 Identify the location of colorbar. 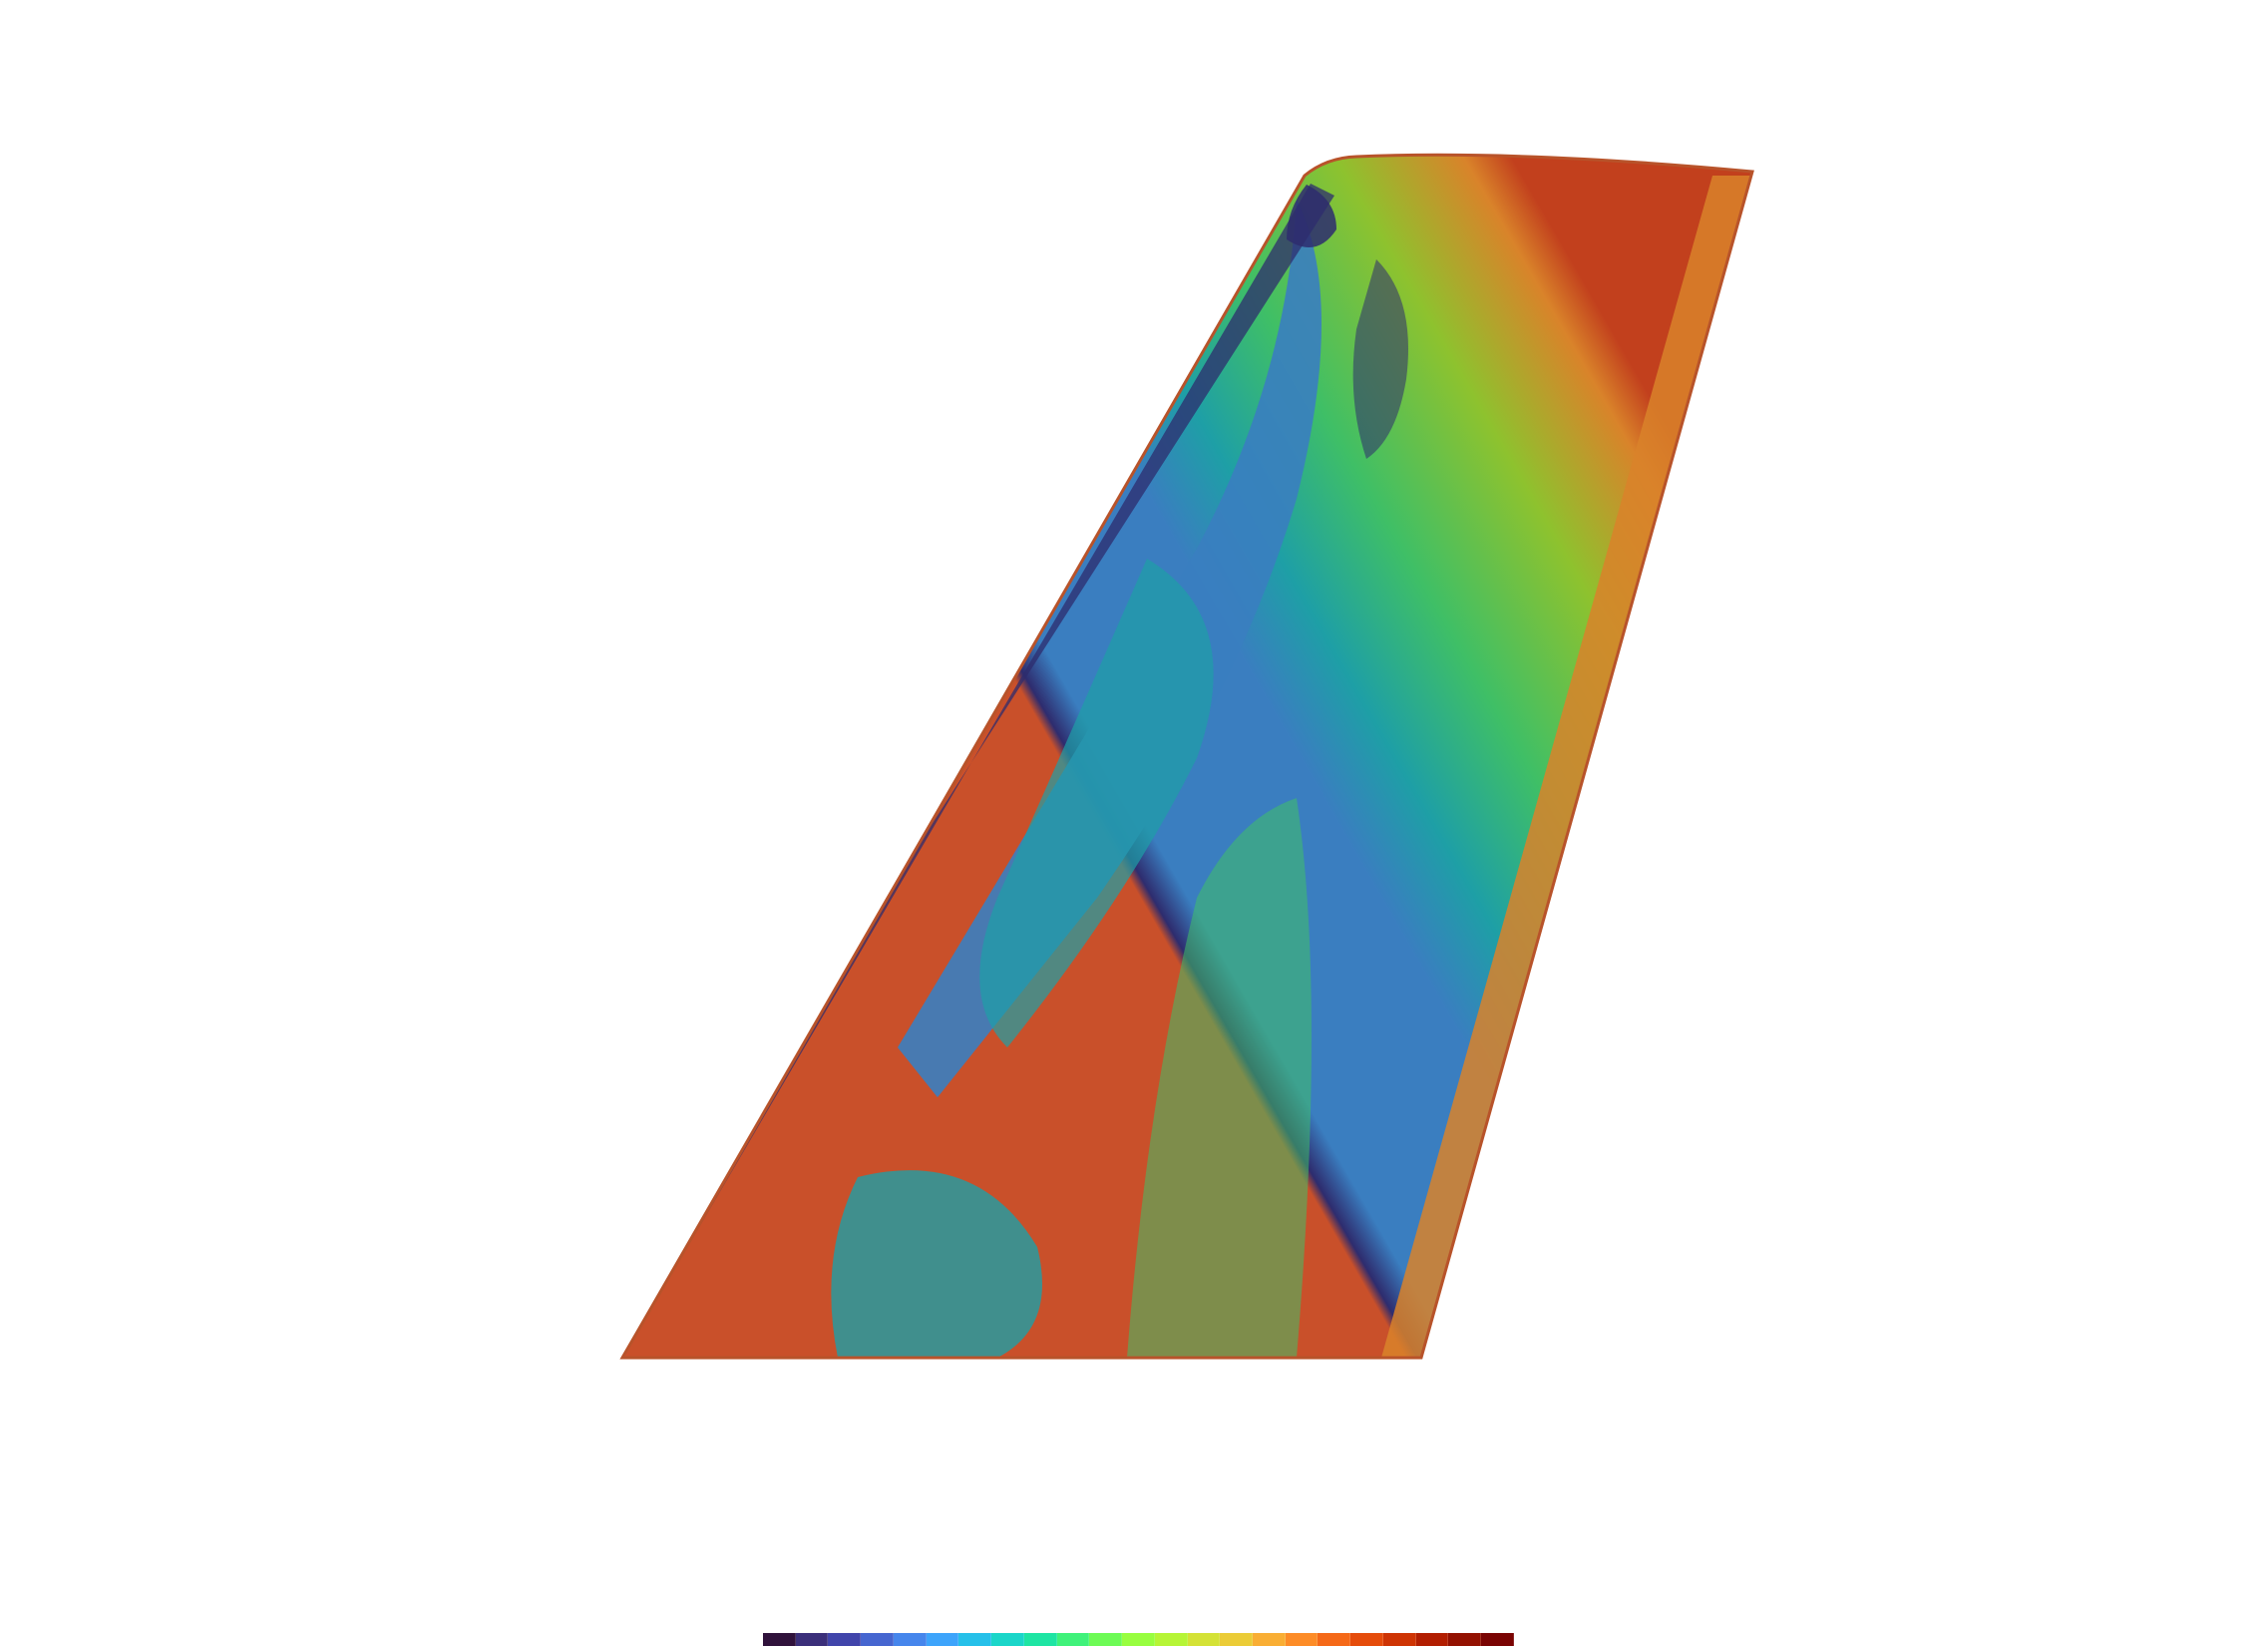
(1138, 1639).